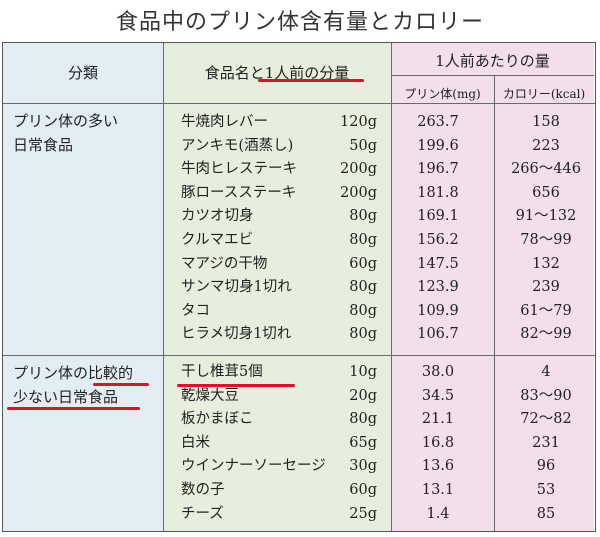 Image resolution: width=600 pixels, height=537 pixels. What do you see at coordinates (438, 419) in the screenshot?
I see `purine-value: 21.1` at bounding box center [438, 419].